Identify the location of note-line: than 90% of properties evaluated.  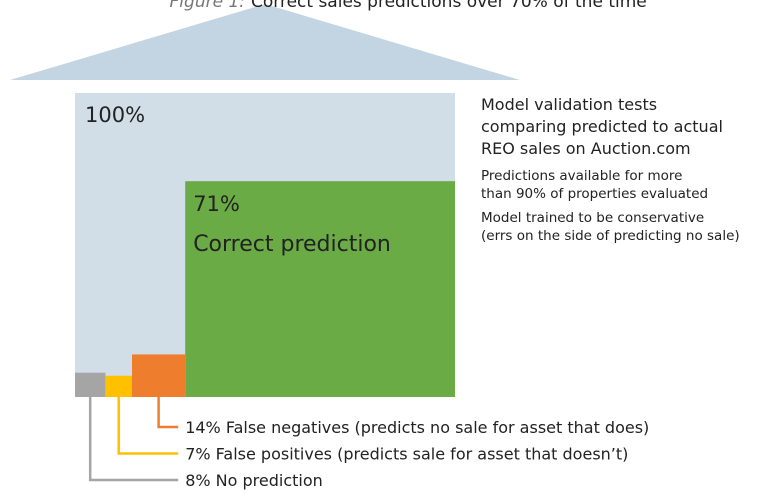
(594, 194).